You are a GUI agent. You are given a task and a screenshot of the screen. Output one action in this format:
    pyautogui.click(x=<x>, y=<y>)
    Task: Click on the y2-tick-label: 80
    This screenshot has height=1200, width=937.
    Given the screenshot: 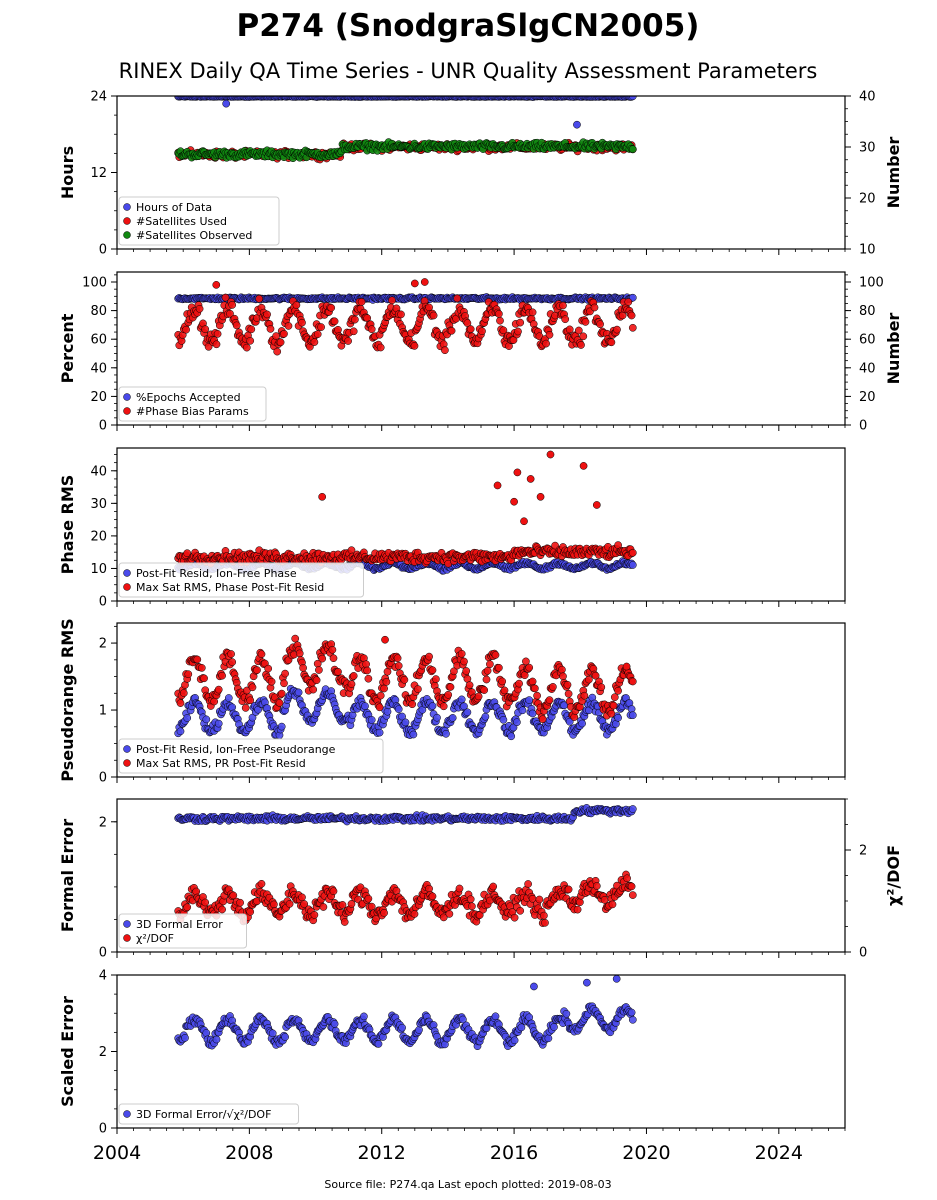 What is the action you would take?
    pyautogui.click(x=867, y=311)
    